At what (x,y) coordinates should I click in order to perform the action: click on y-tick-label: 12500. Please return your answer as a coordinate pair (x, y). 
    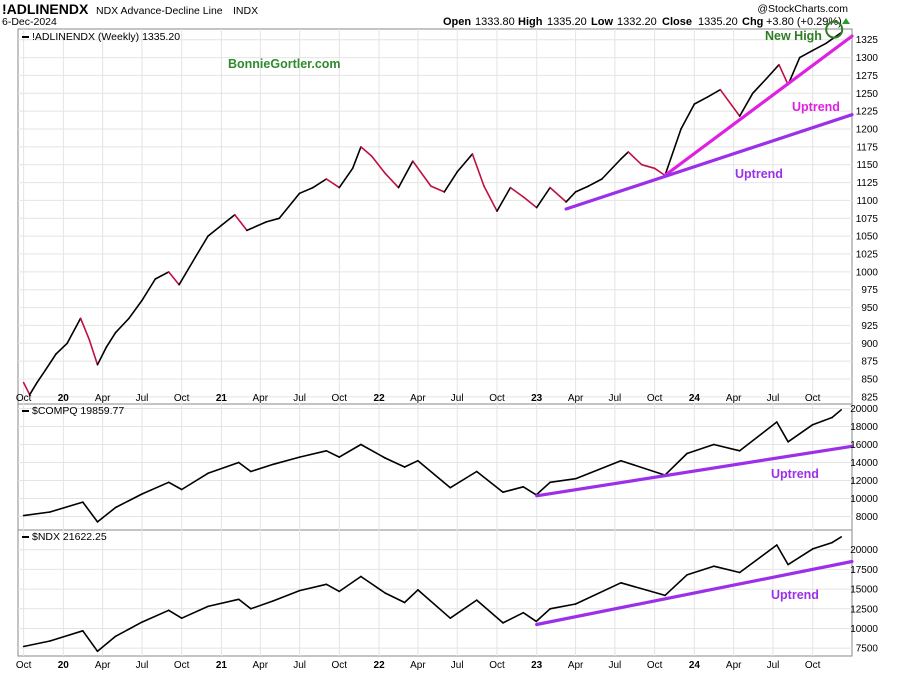
    Looking at the image, I should click on (864, 609).